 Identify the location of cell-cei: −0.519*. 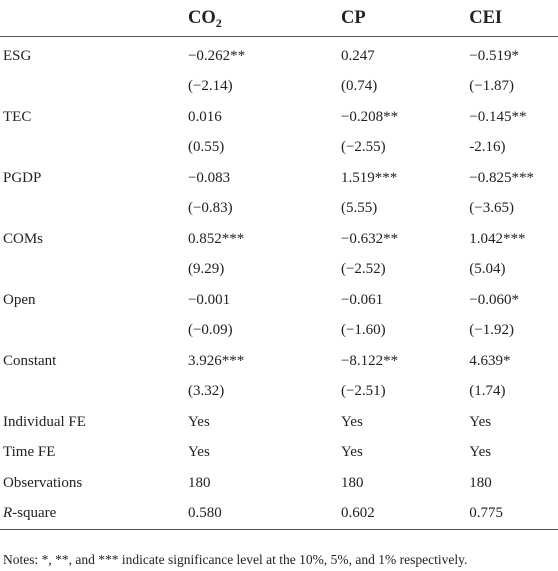
(494, 55).